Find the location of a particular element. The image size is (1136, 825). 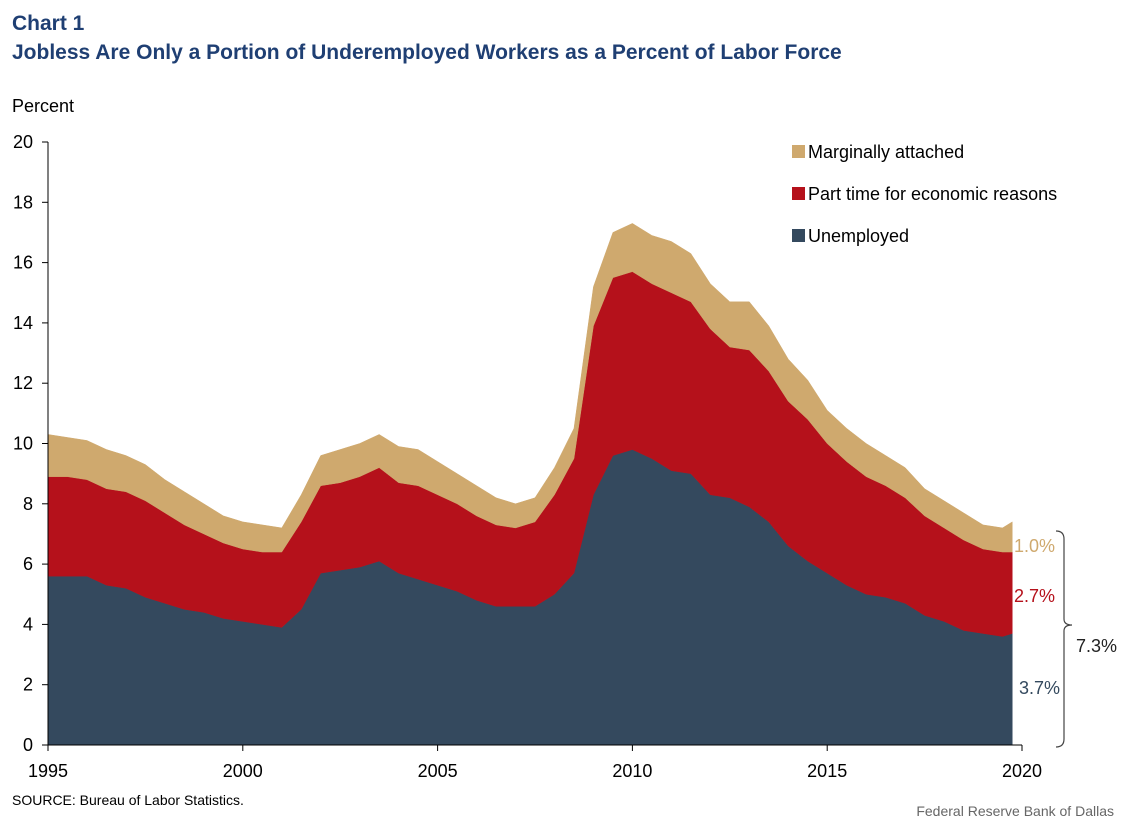

y-tick-label: 20 is located at coordinates (23, 142).